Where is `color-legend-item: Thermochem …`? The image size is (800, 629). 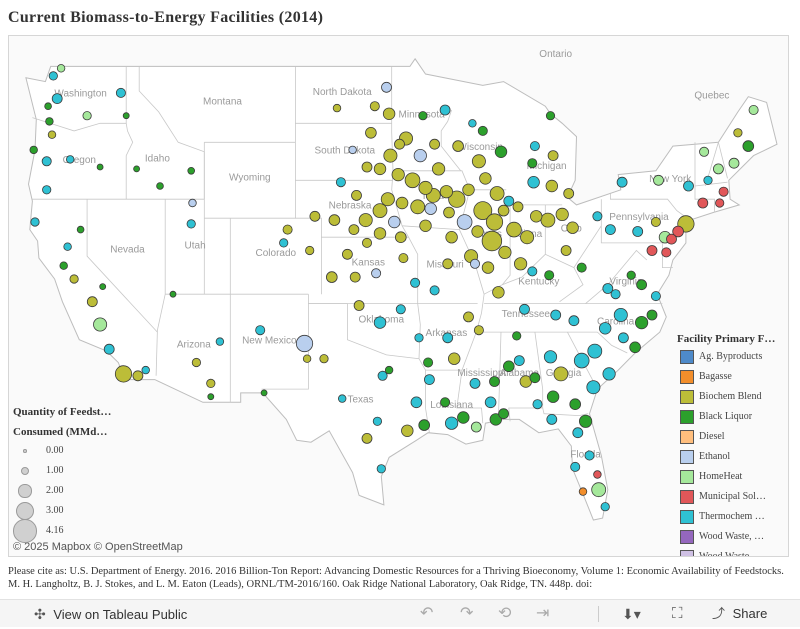 color-legend-item: Thermochem … is located at coordinates (732, 518).